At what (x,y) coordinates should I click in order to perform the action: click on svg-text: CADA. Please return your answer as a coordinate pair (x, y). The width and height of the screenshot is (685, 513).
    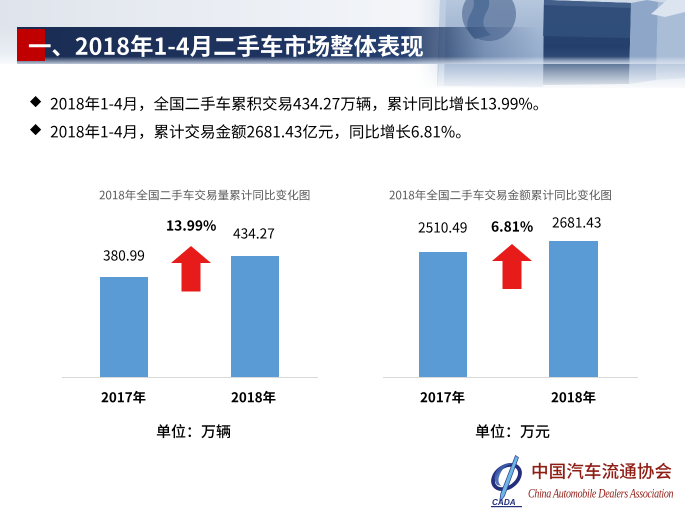
    Looking at the image, I should click on (504, 502).